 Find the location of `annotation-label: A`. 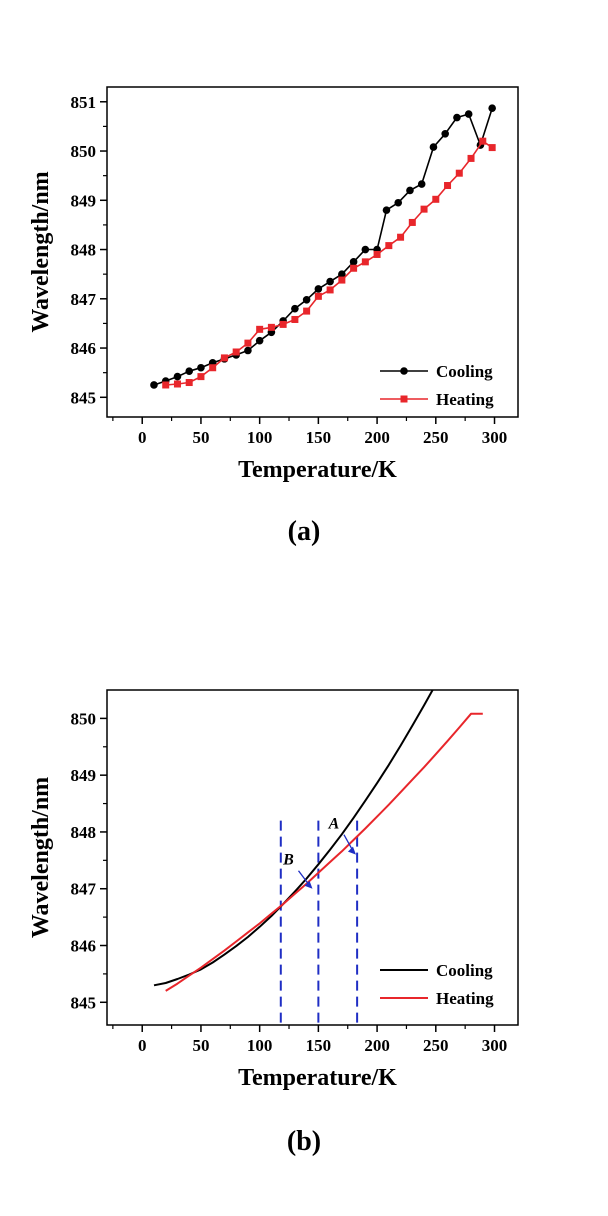

annotation-label: A is located at coordinates (334, 824).